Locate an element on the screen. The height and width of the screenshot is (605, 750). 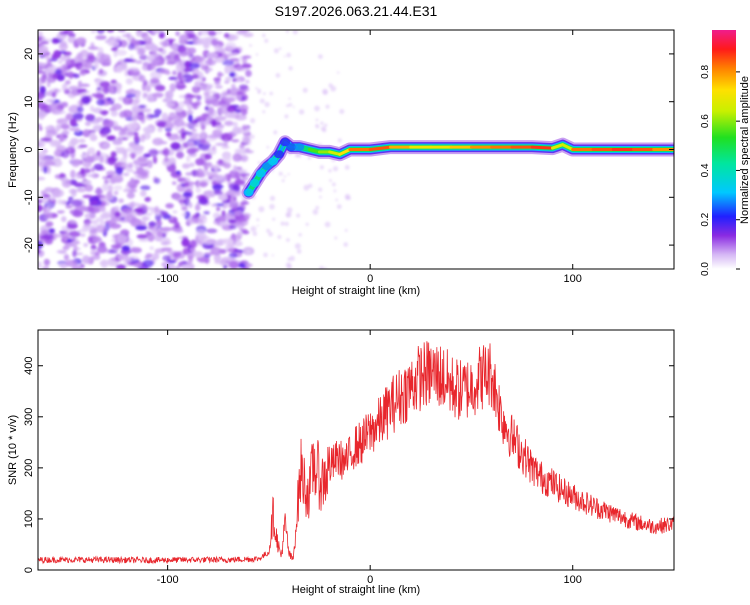
y-tick-label: -20 is located at coordinates (29, 245).